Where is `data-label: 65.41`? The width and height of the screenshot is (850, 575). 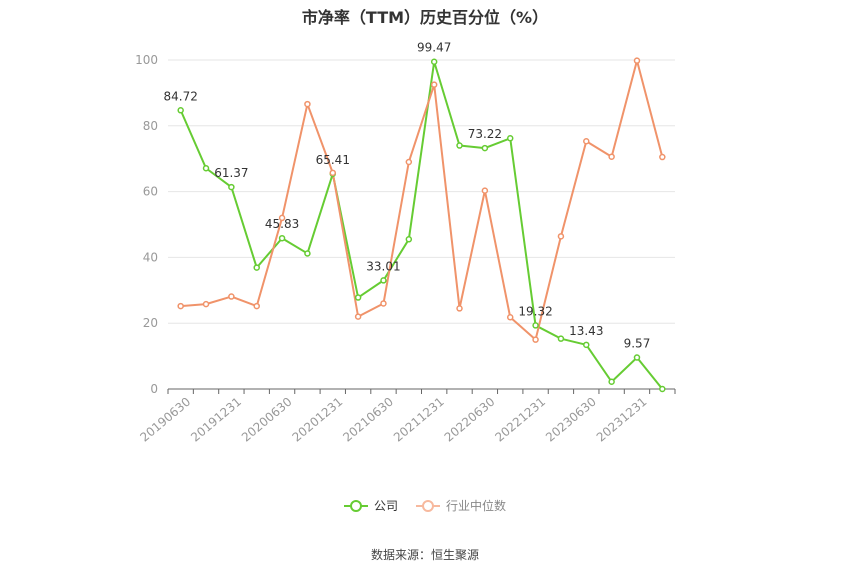
data-label: 65.41 is located at coordinates (333, 160).